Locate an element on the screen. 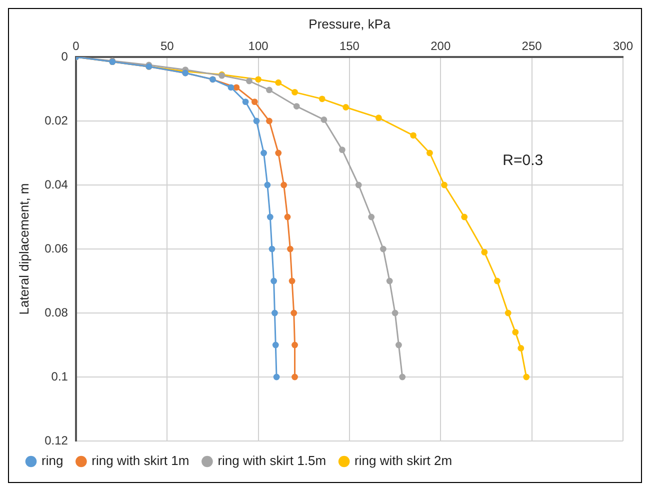  annotation: R=0.3 is located at coordinates (523, 160).